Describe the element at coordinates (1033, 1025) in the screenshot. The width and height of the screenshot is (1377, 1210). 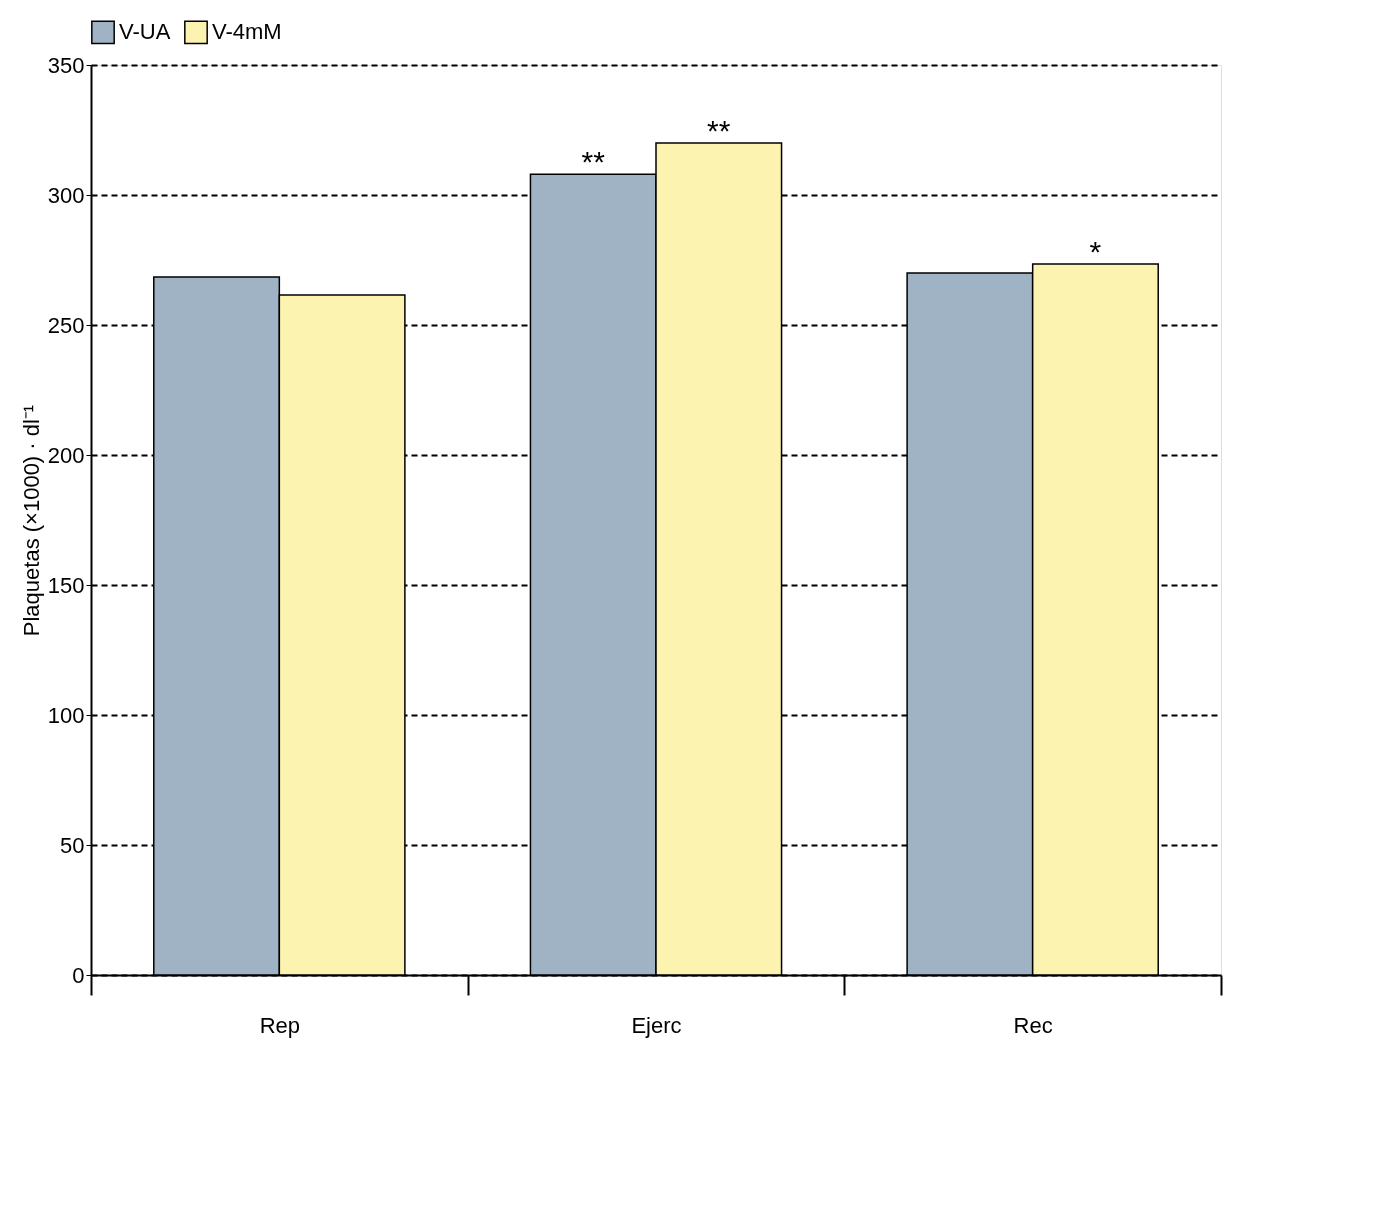
I see `x-tick-label: Rec` at that location.